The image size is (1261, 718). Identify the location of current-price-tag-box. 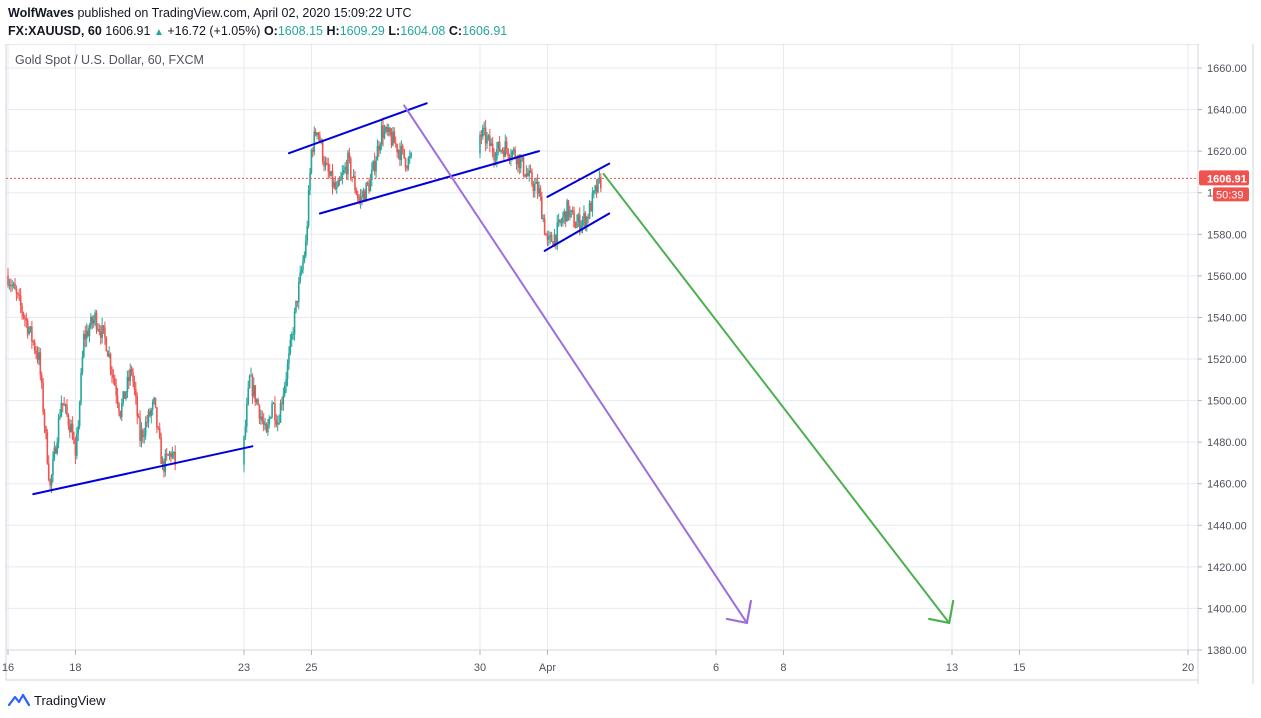
(1224, 178).